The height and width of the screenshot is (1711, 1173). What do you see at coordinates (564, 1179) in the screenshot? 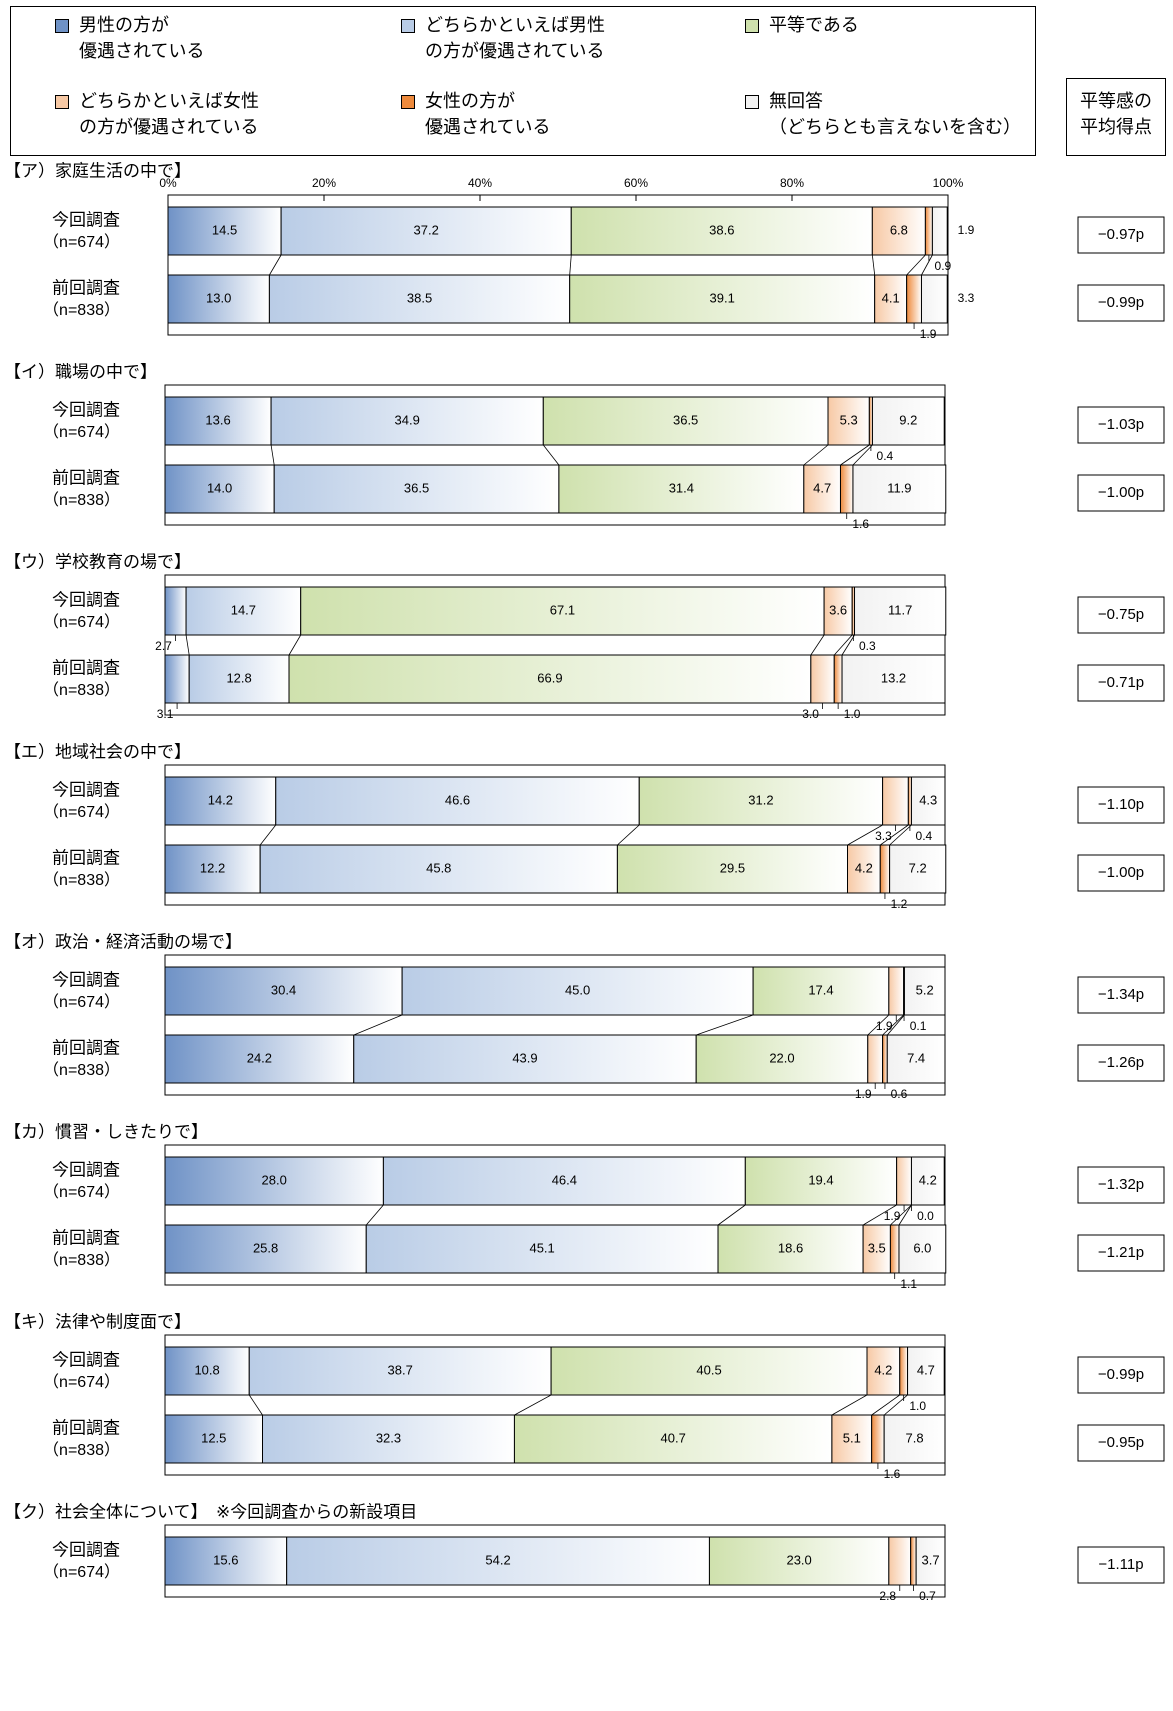
I see `bar-value-label: 46.4` at bounding box center [564, 1179].